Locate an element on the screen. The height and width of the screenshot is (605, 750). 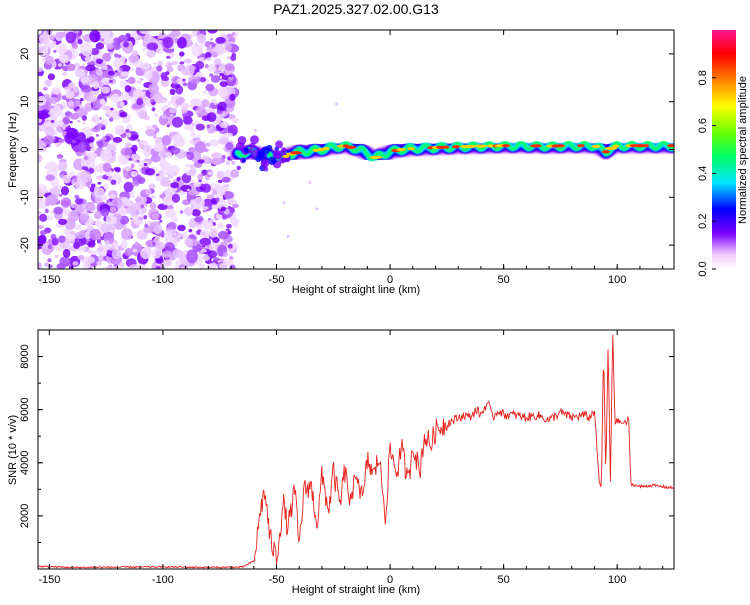
snr-y-label: SNR (10 * v/v) is located at coordinates (13, 450).